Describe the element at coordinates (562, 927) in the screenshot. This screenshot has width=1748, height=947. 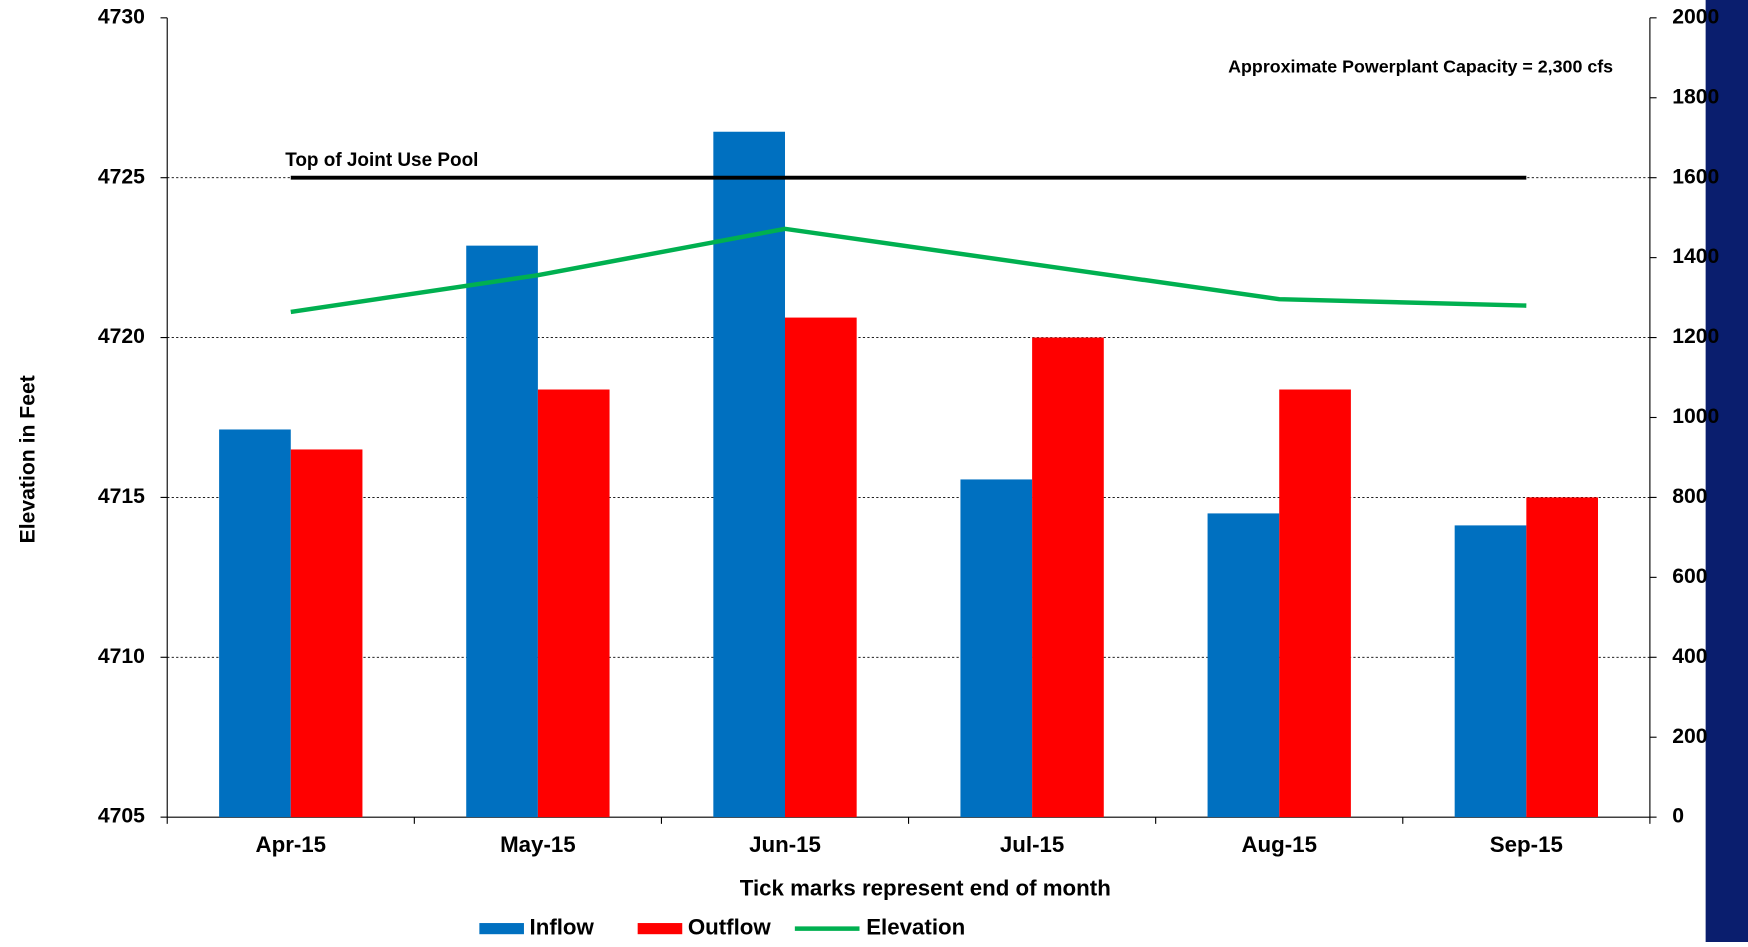
I see `legend-label: Inflow` at that location.